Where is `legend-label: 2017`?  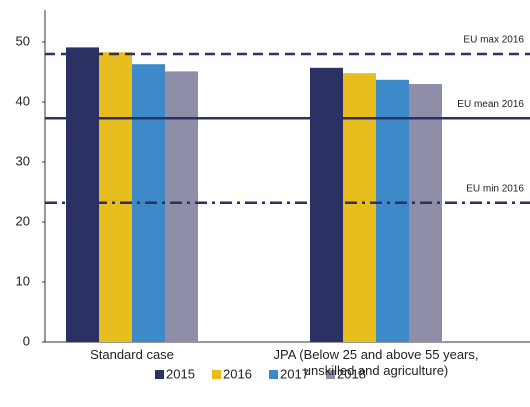
legend-label: 2017 is located at coordinates (294, 373).